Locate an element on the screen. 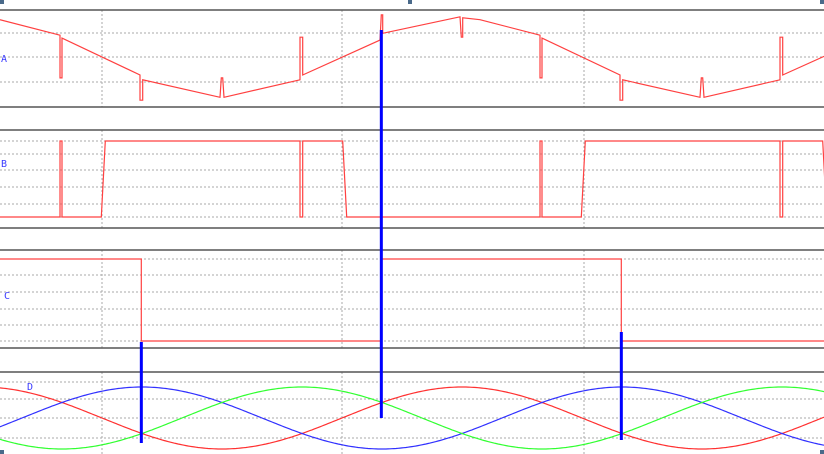  panel-label-c: C is located at coordinates (7, 296).